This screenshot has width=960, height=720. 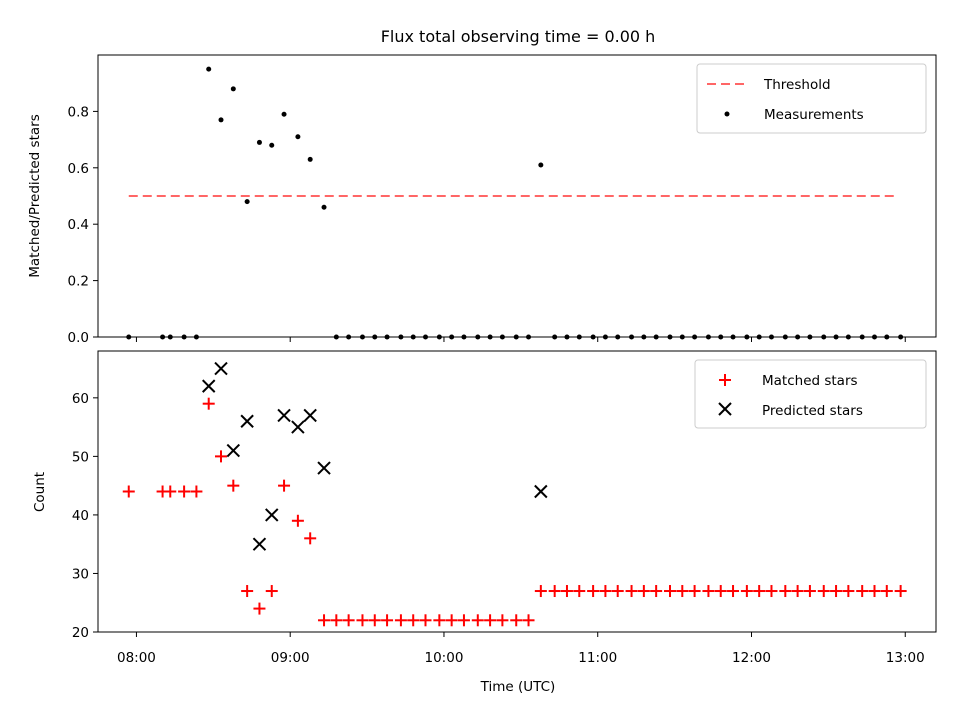 I want to click on top-legend-box, so click(x=811, y=98).